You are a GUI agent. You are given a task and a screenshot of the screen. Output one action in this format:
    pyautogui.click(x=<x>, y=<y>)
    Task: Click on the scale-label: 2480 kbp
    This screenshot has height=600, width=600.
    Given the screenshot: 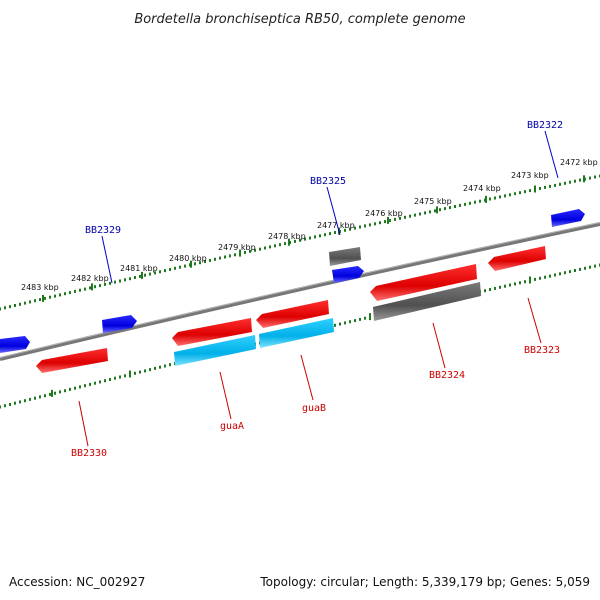 What is the action you would take?
    pyautogui.click(x=188, y=258)
    